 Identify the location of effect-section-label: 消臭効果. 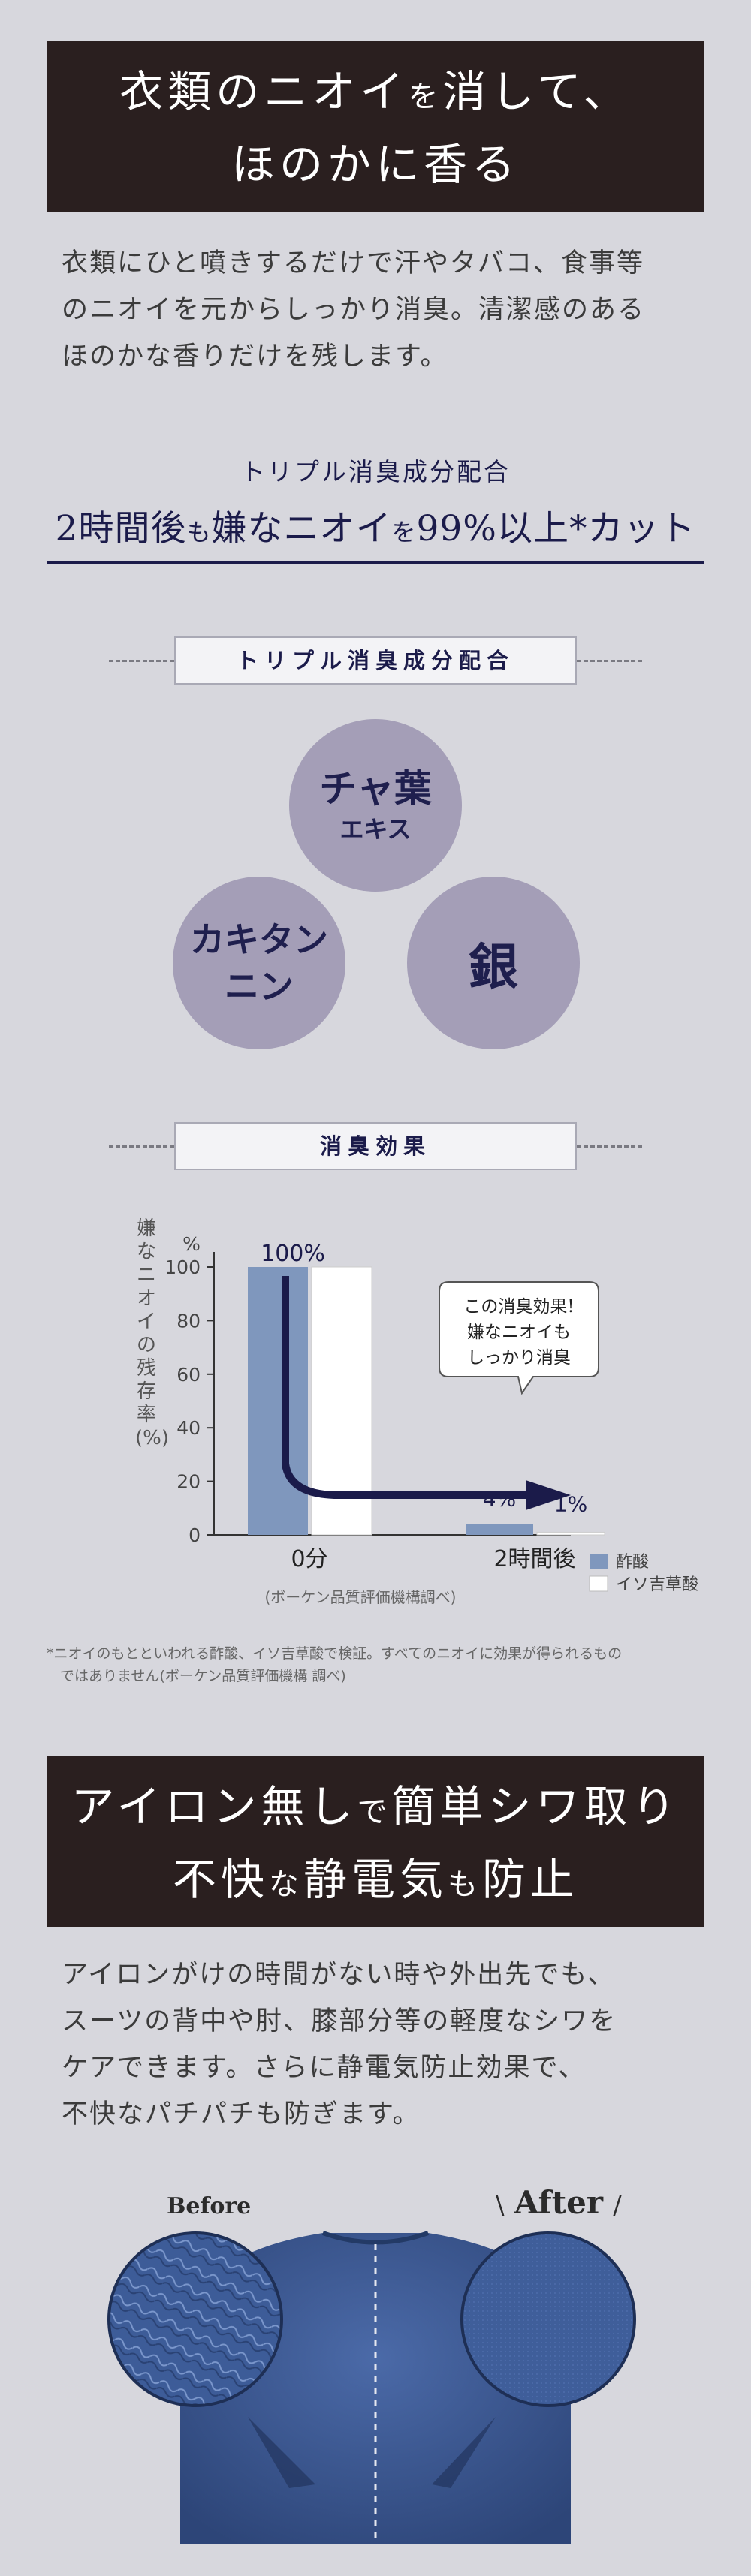
(376, 1146).